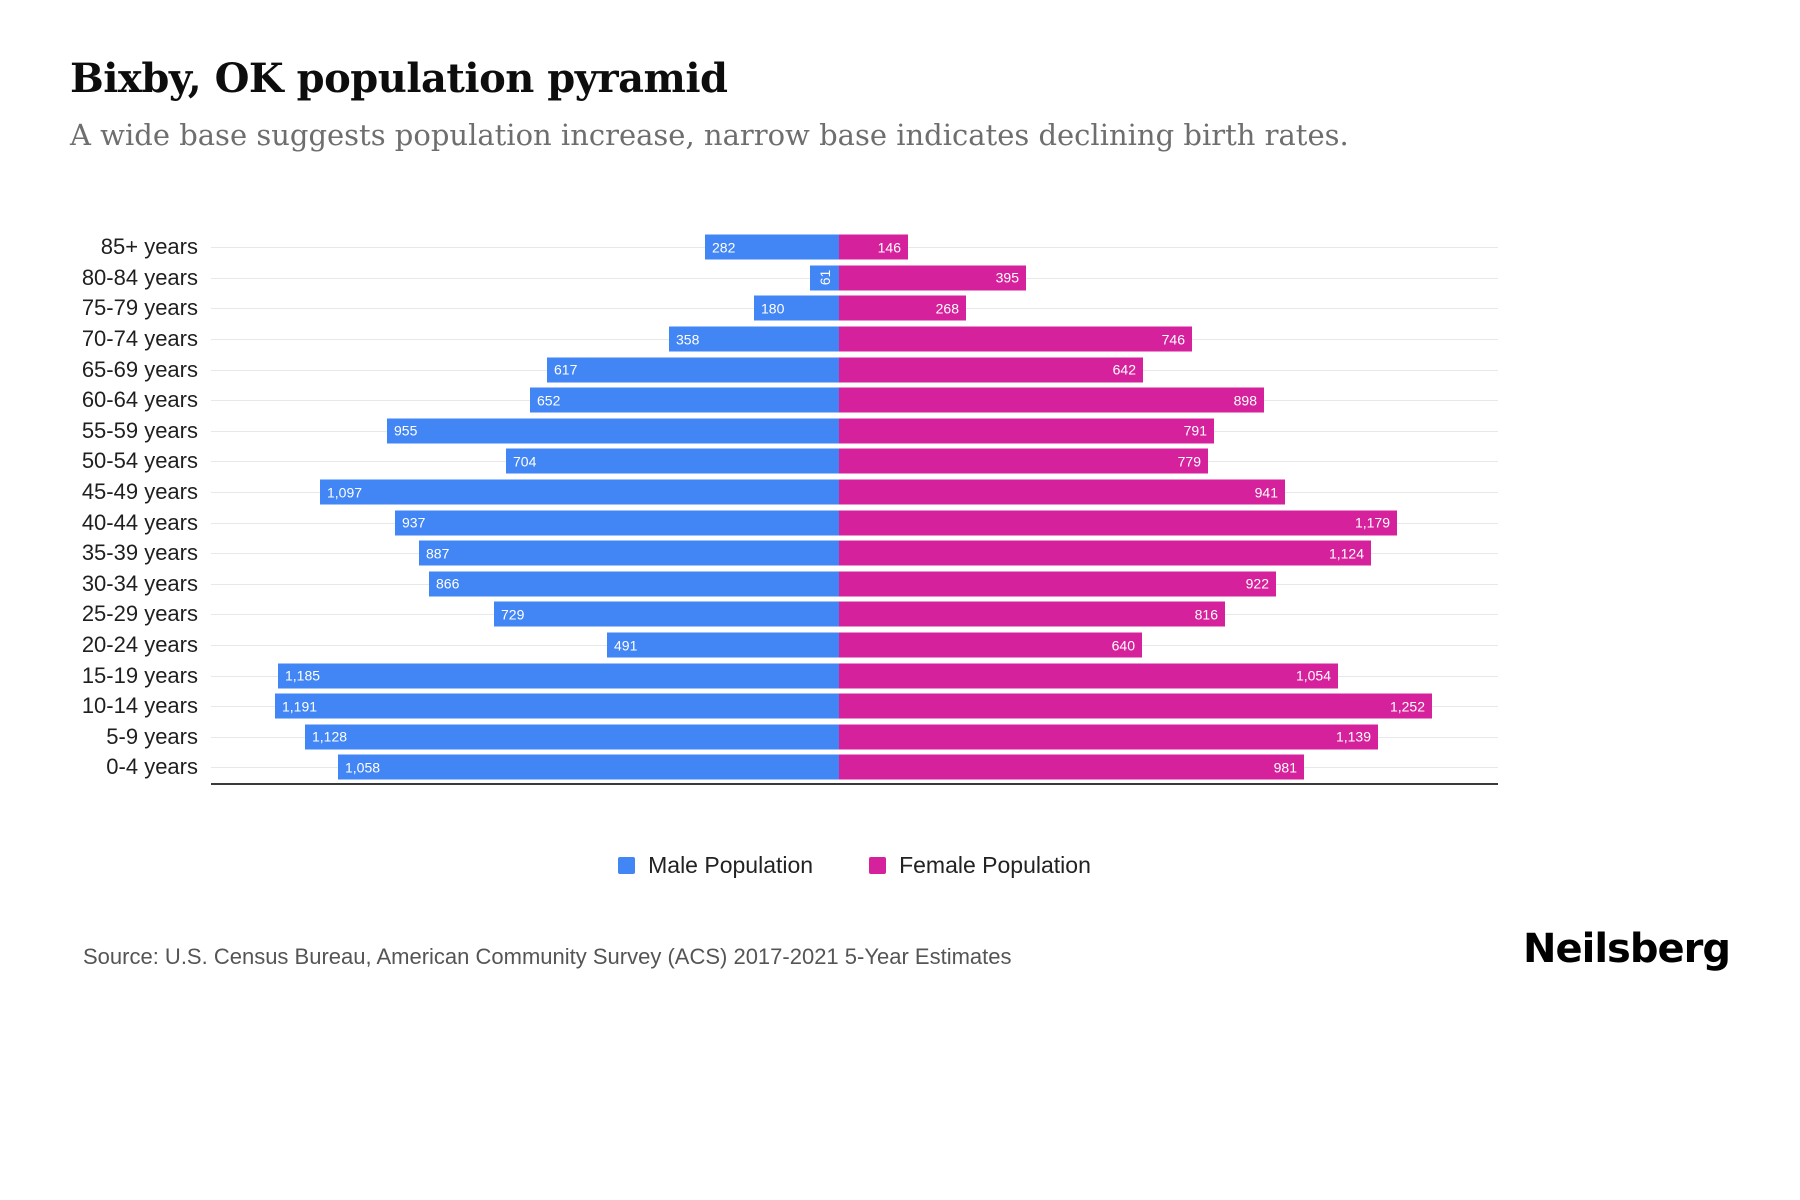 This screenshot has width=1800, height=1200. What do you see at coordinates (932, 278) in the screenshot?
I see `female-bar: 395` at bounding box center [932, 278].